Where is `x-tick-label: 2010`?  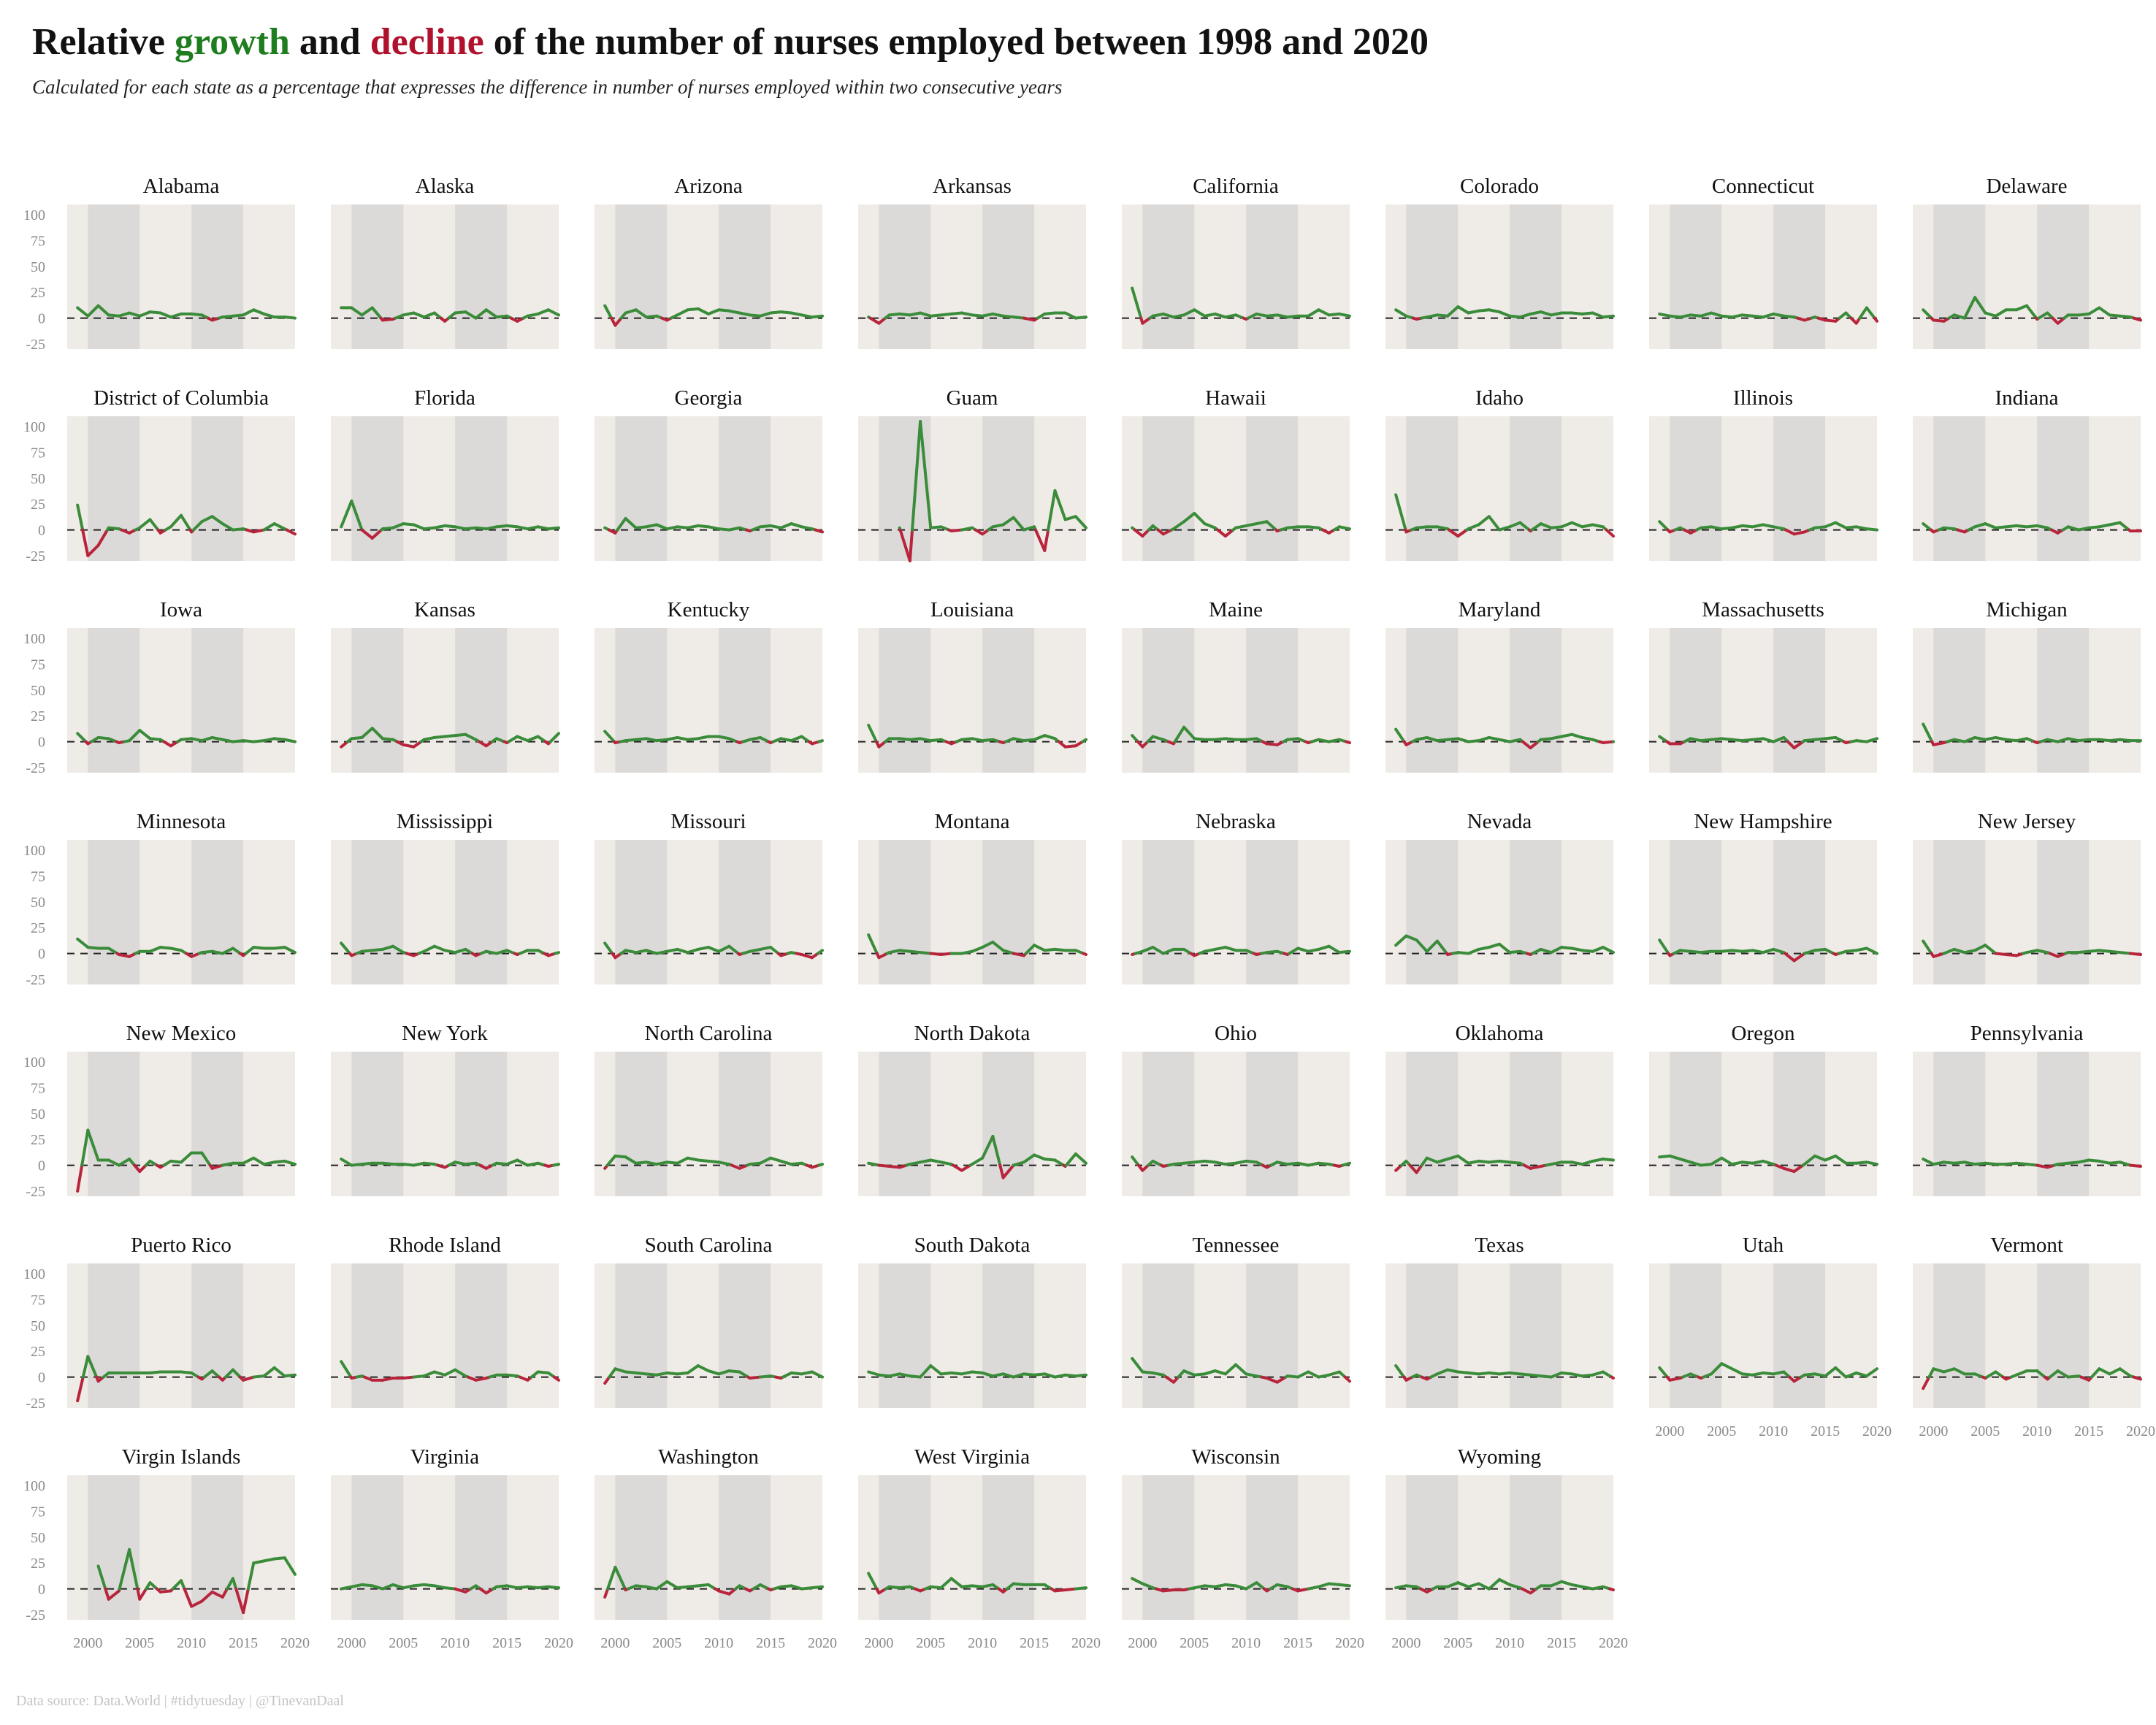
x-tick-label: 2010 is located at coordinates (191, 1643).